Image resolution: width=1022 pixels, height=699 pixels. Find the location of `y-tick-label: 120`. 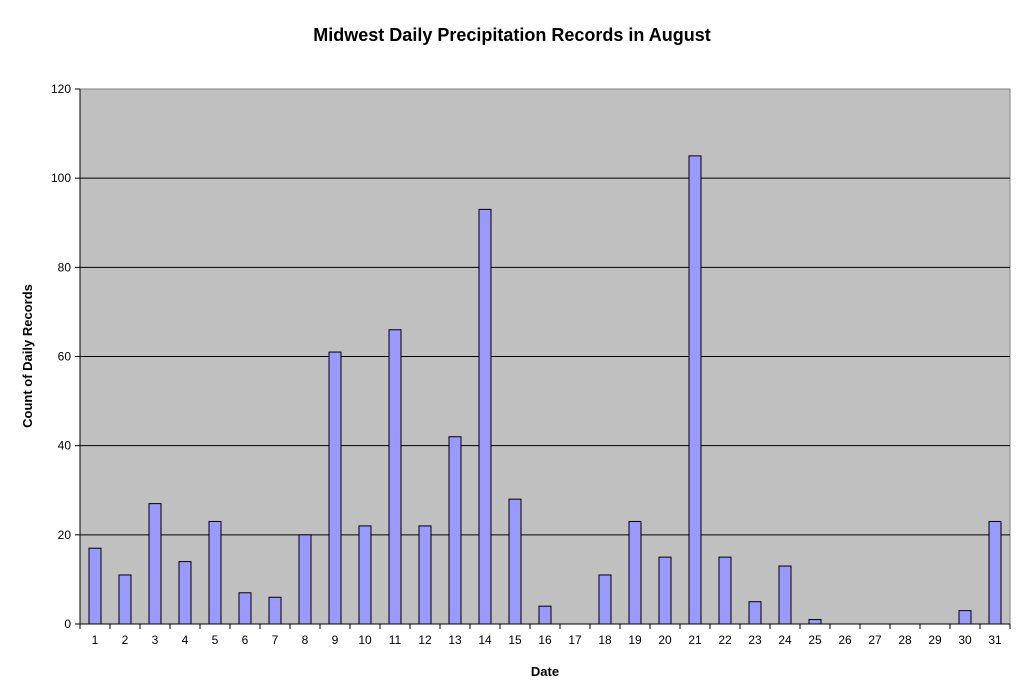

y-tick-label: 120 is located at coordinates (61, 89).